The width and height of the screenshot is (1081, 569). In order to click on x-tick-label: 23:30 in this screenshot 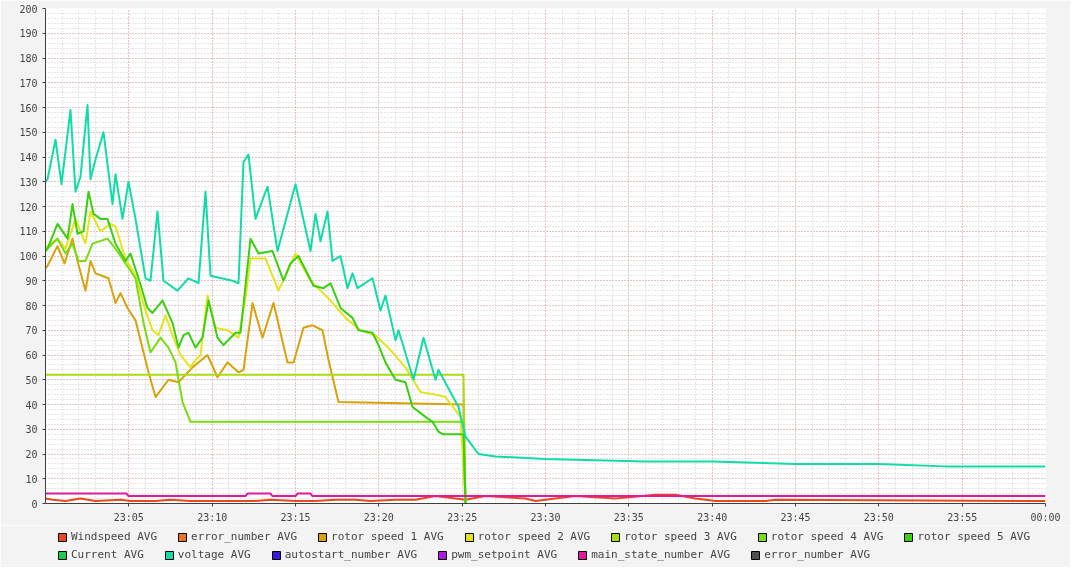, I will do `click(545, 517)`.